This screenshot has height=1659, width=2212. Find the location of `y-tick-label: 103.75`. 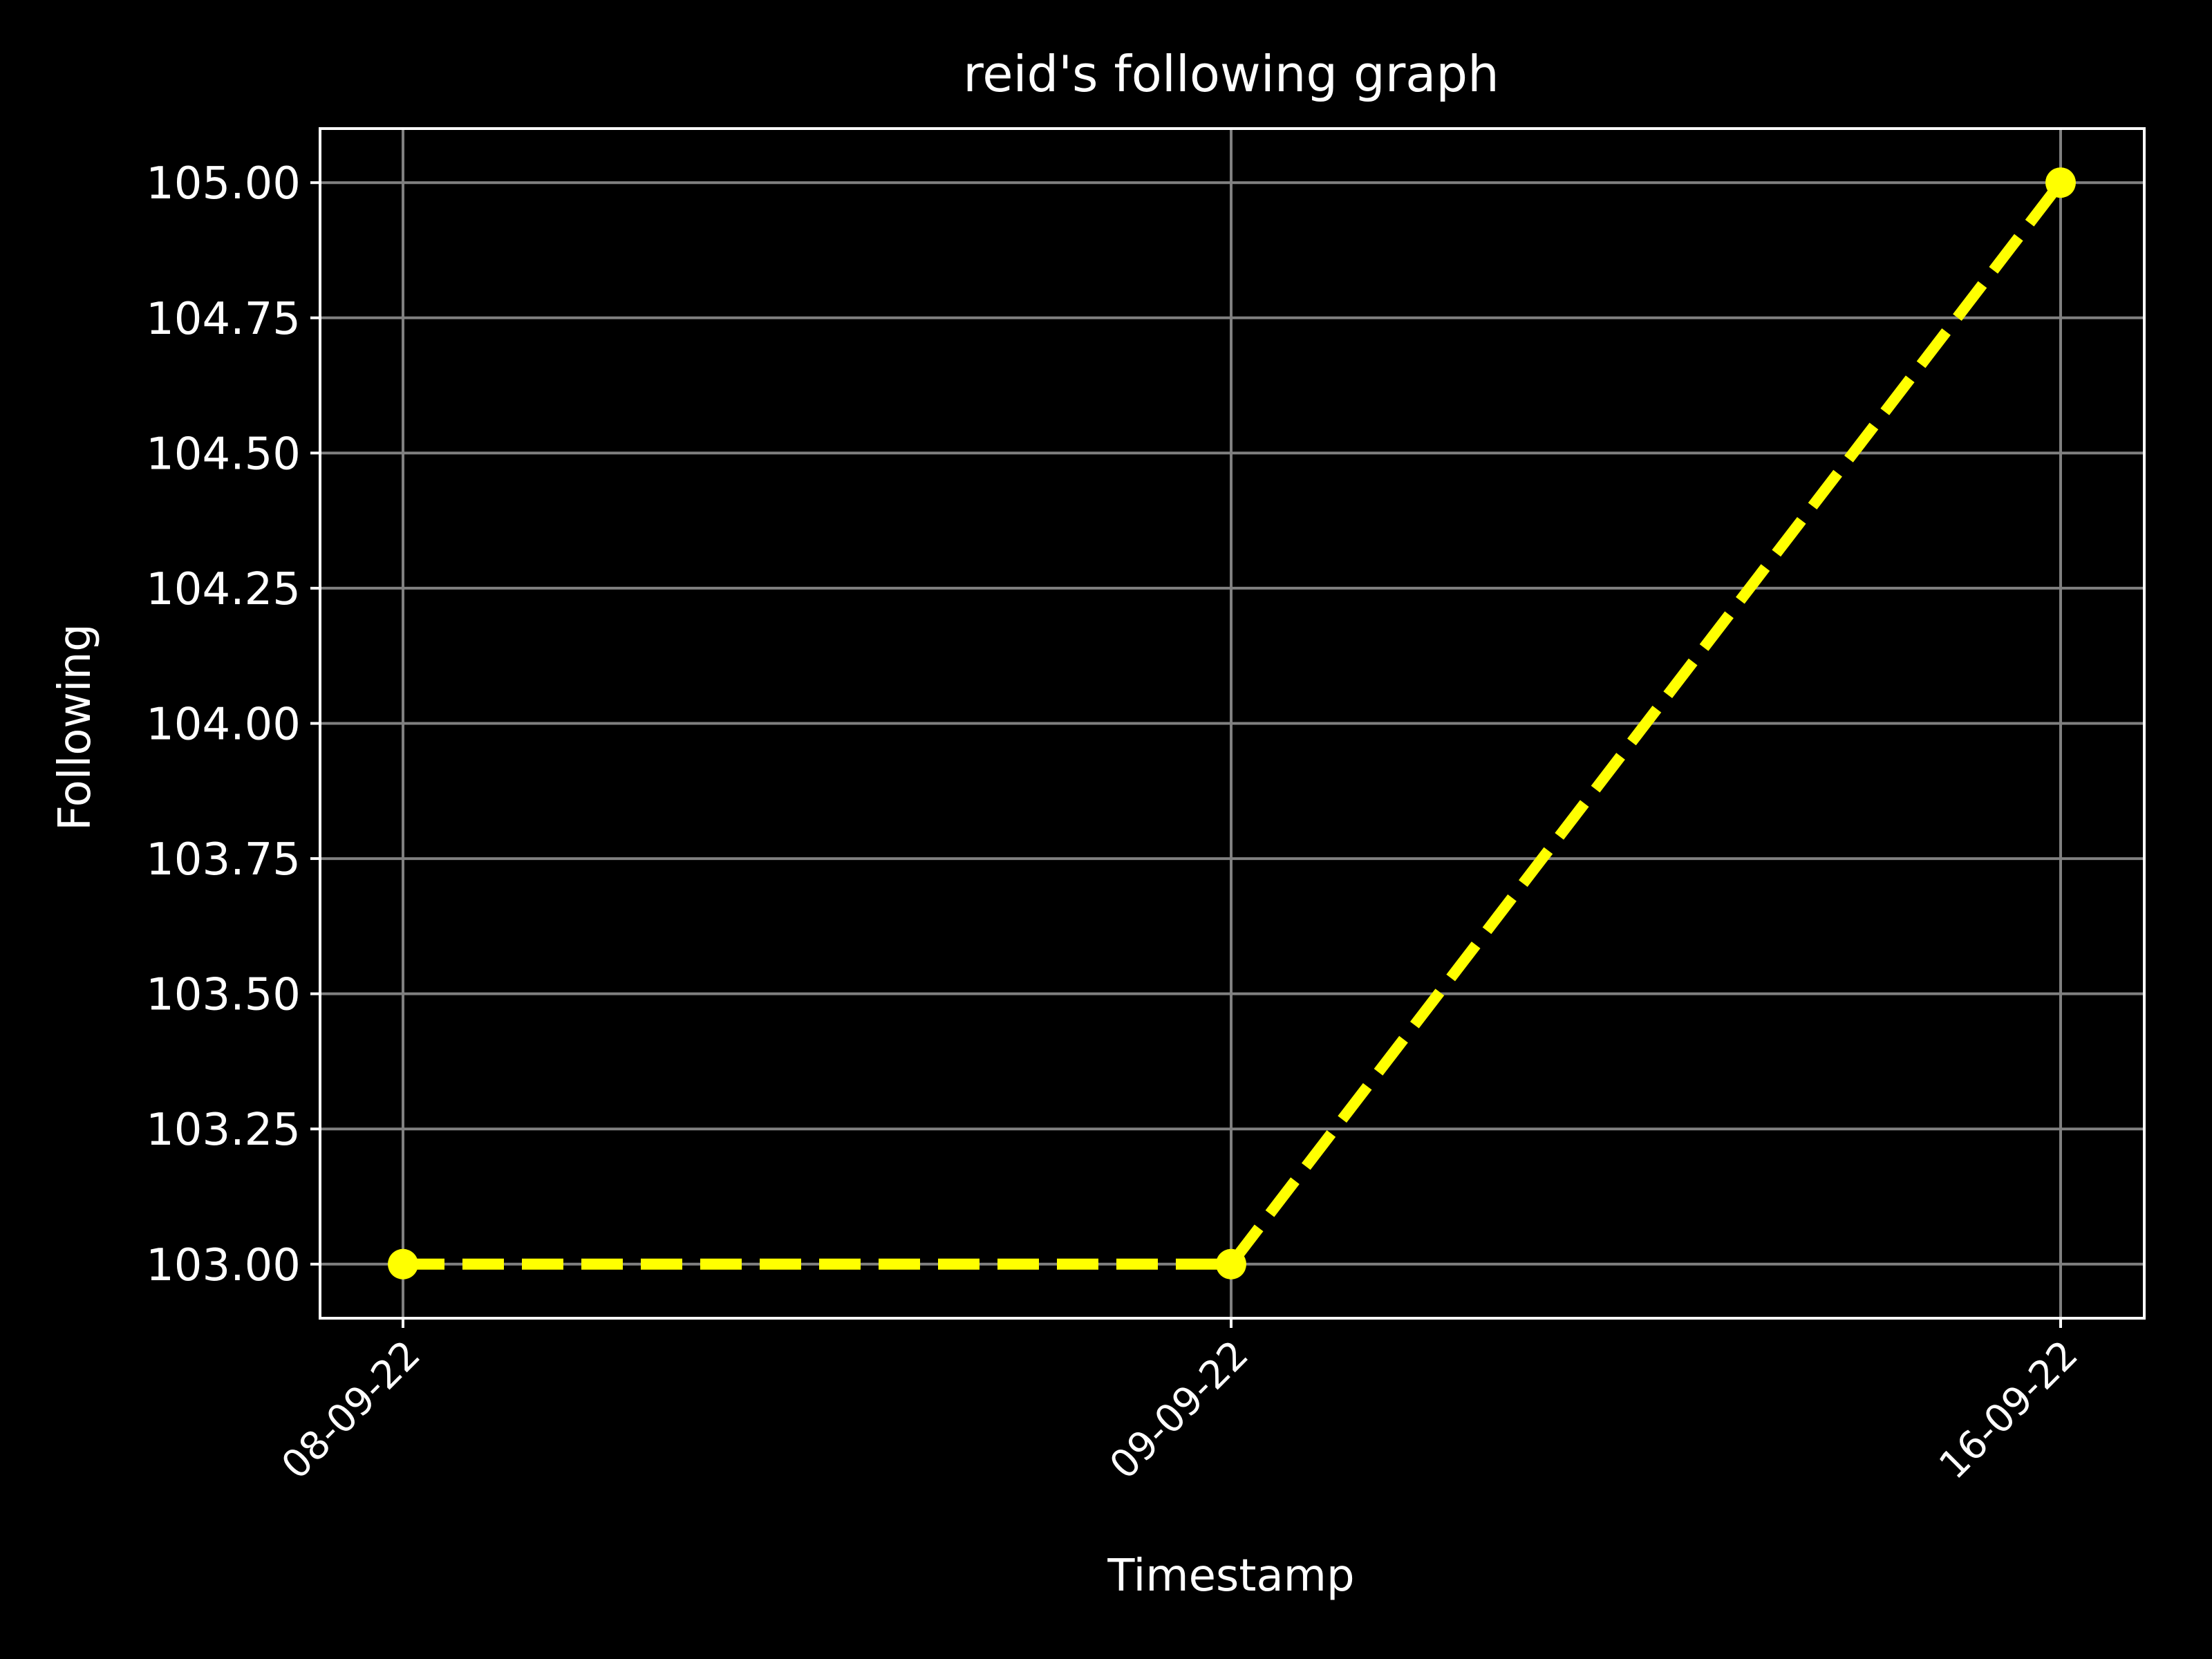

y-tick-label: 103.75 is located at coordinates (223, 859).